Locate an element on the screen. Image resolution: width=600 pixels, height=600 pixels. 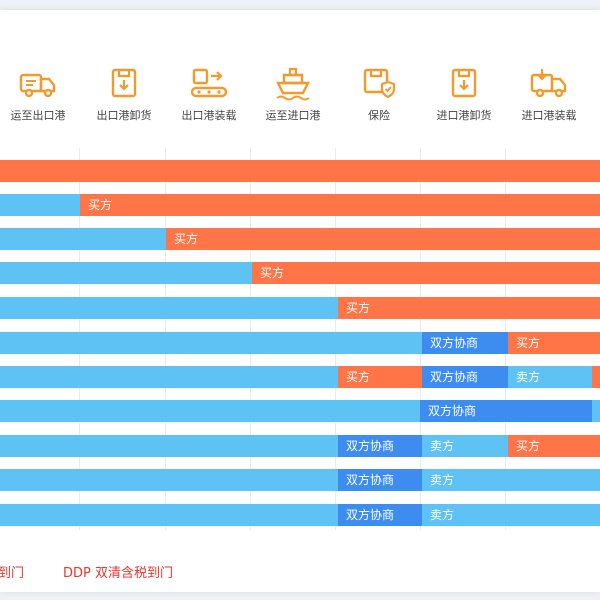
responsibility-row: 双方协商 is located at coordinates (300, 411).